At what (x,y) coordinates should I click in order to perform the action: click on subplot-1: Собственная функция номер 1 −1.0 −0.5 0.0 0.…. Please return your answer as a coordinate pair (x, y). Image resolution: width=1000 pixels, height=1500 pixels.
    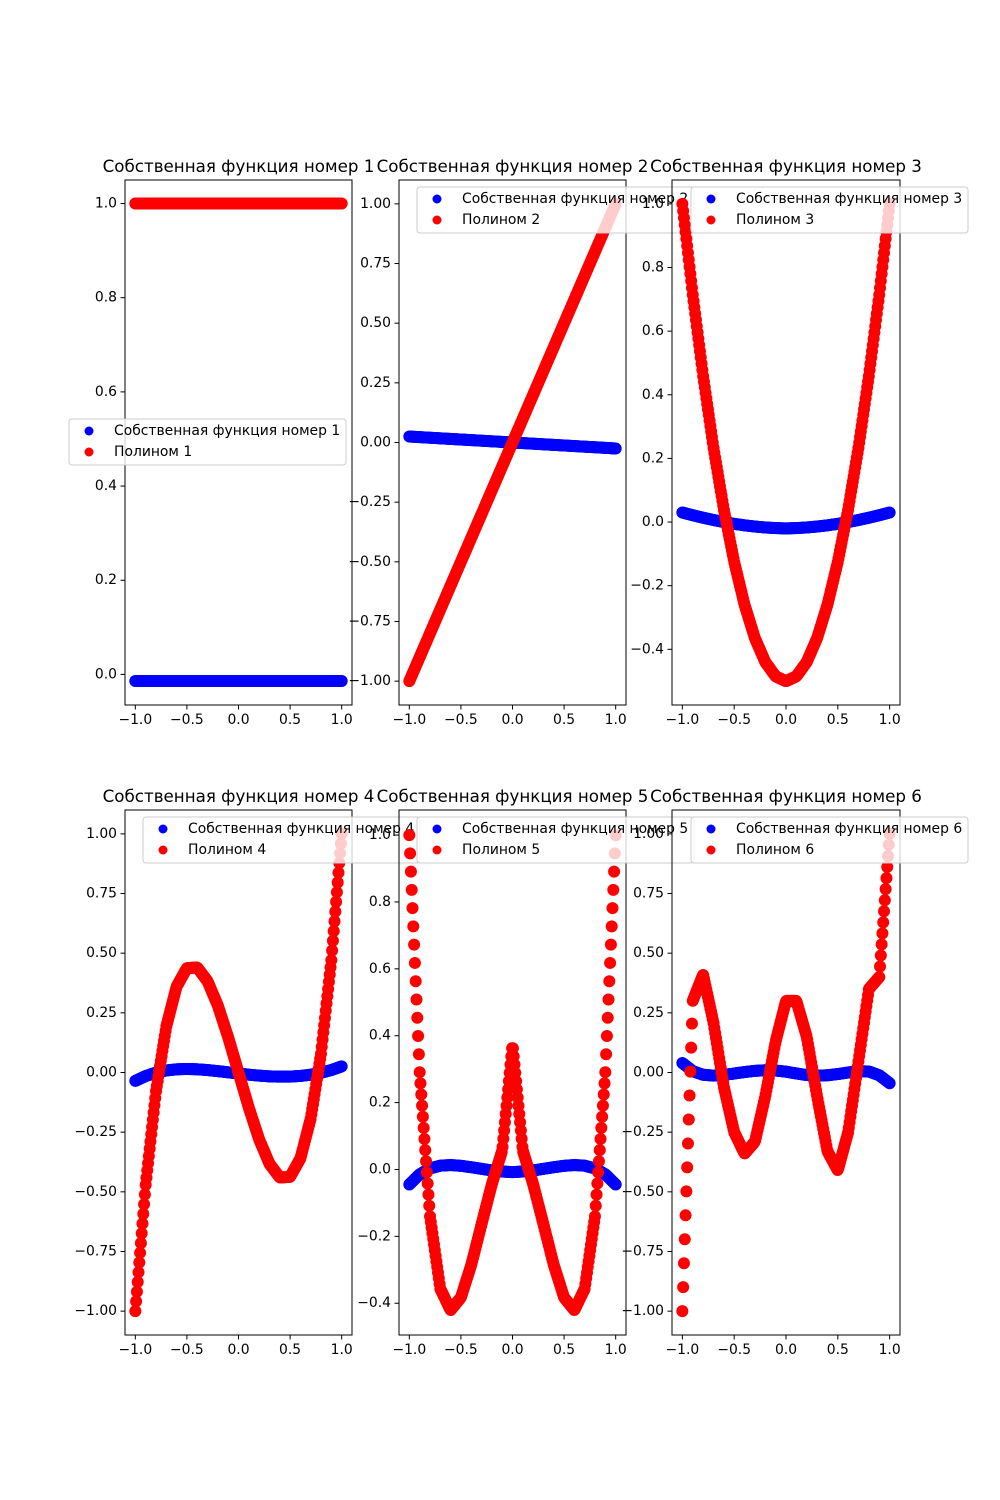
    Looking at the image, I should click on (221, 442).